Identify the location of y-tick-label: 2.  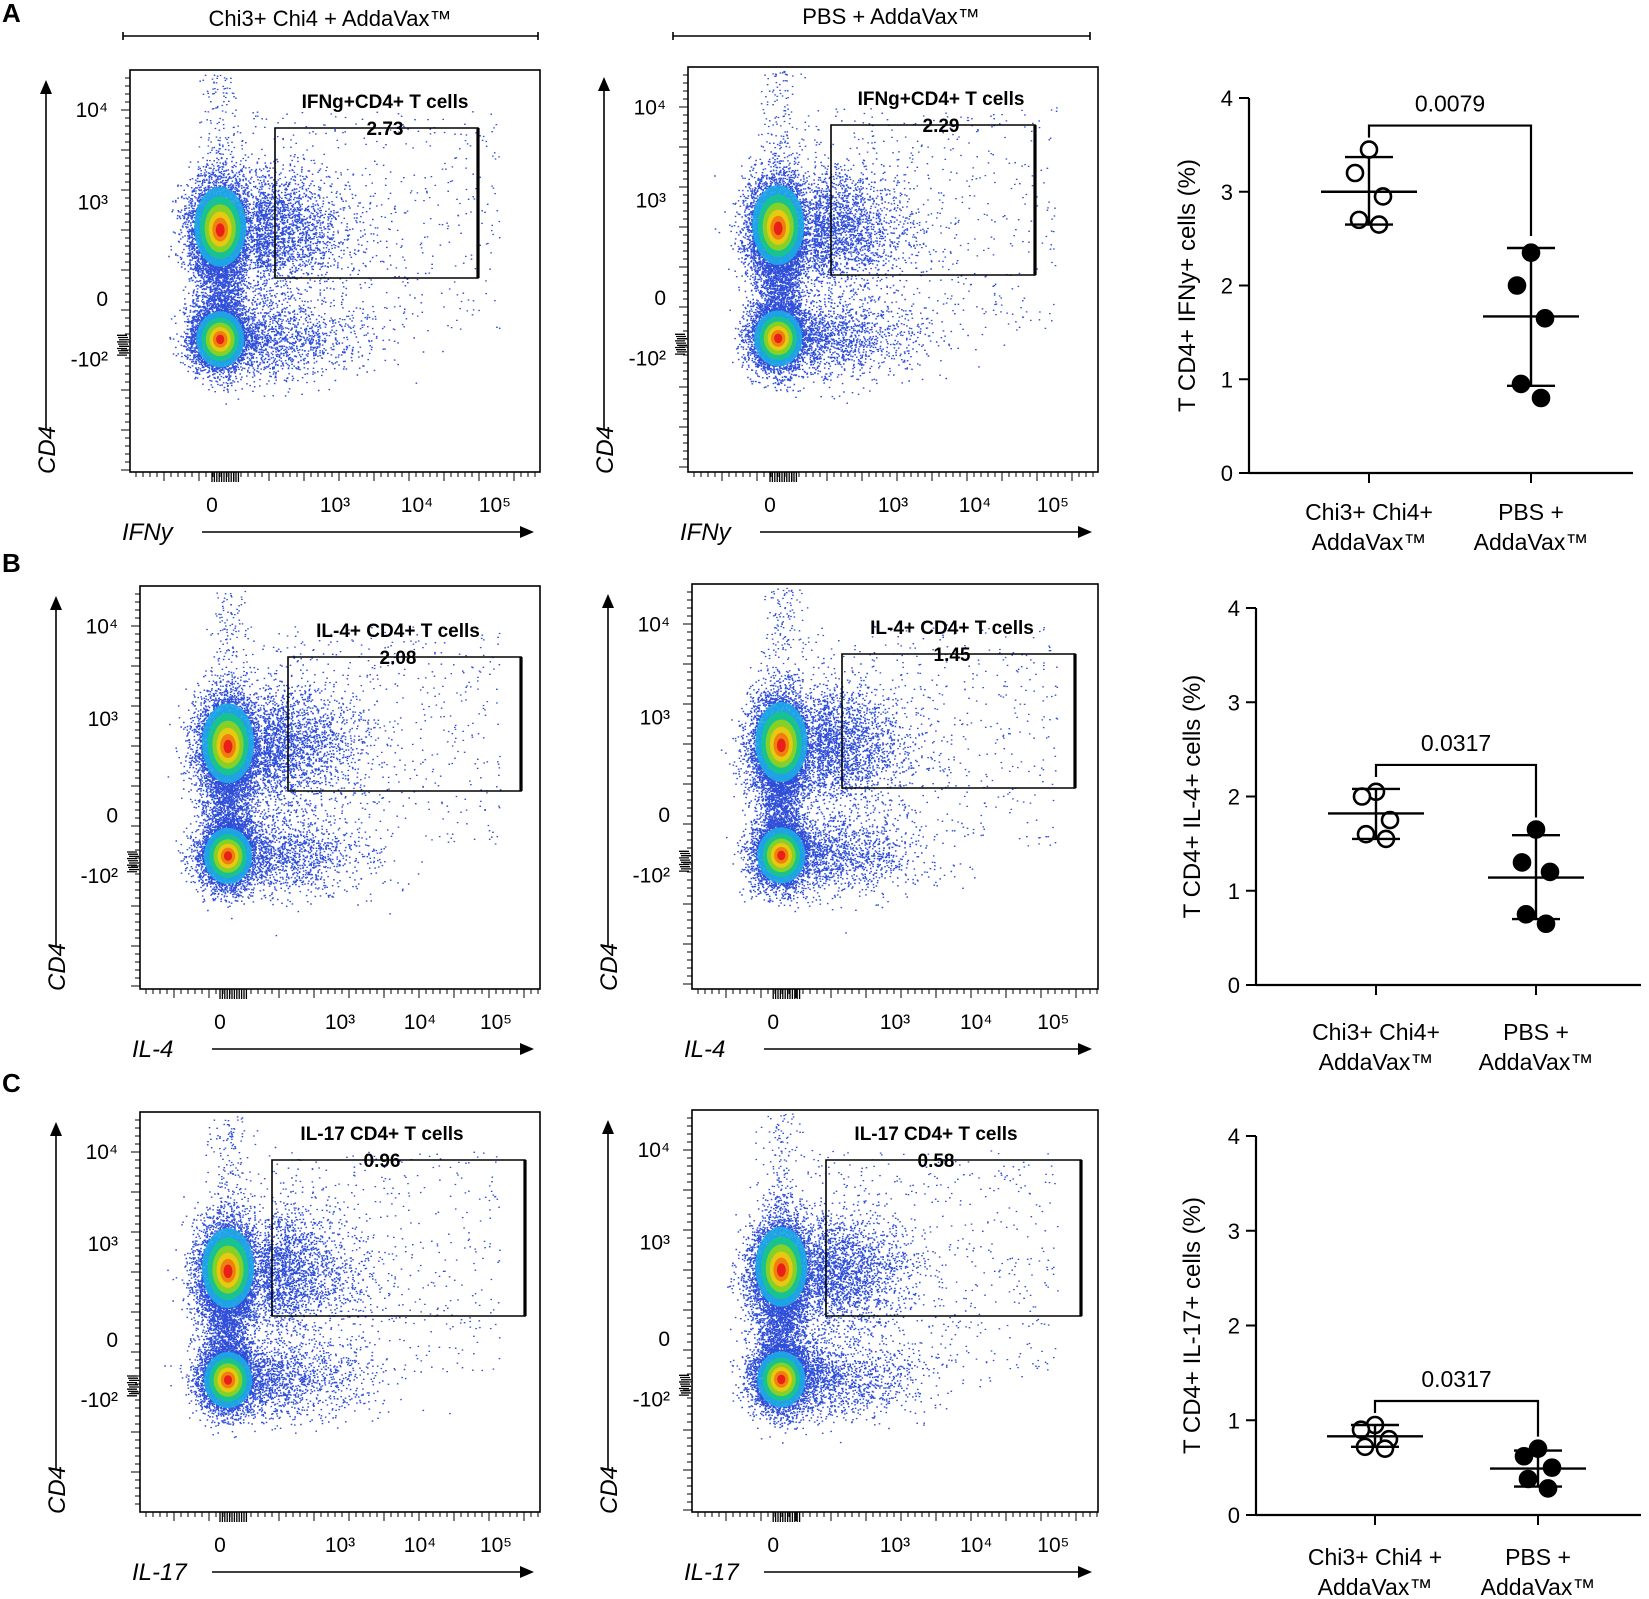
(1227, 286).